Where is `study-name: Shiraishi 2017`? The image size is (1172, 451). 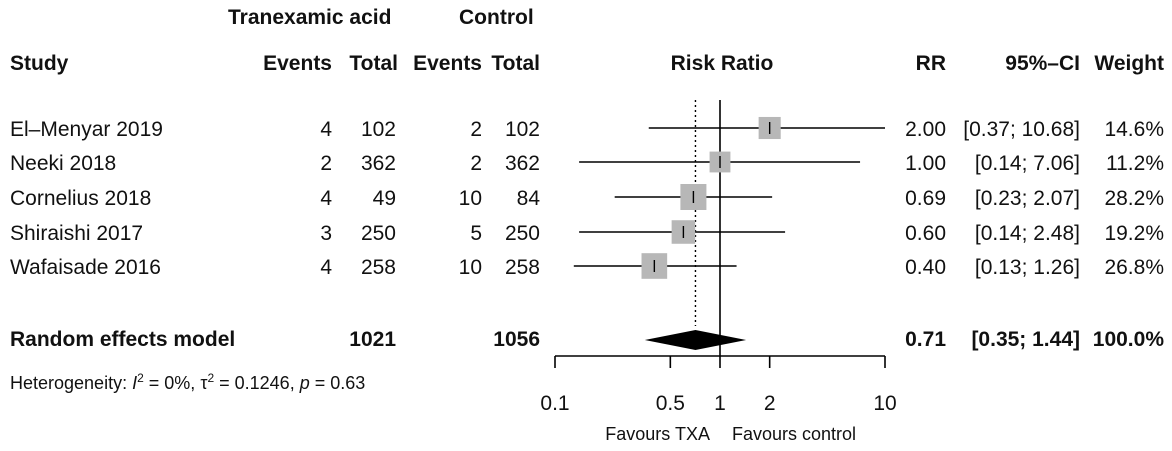 study-name: Shiraishi 2017 is located at coordinates (77, 233).